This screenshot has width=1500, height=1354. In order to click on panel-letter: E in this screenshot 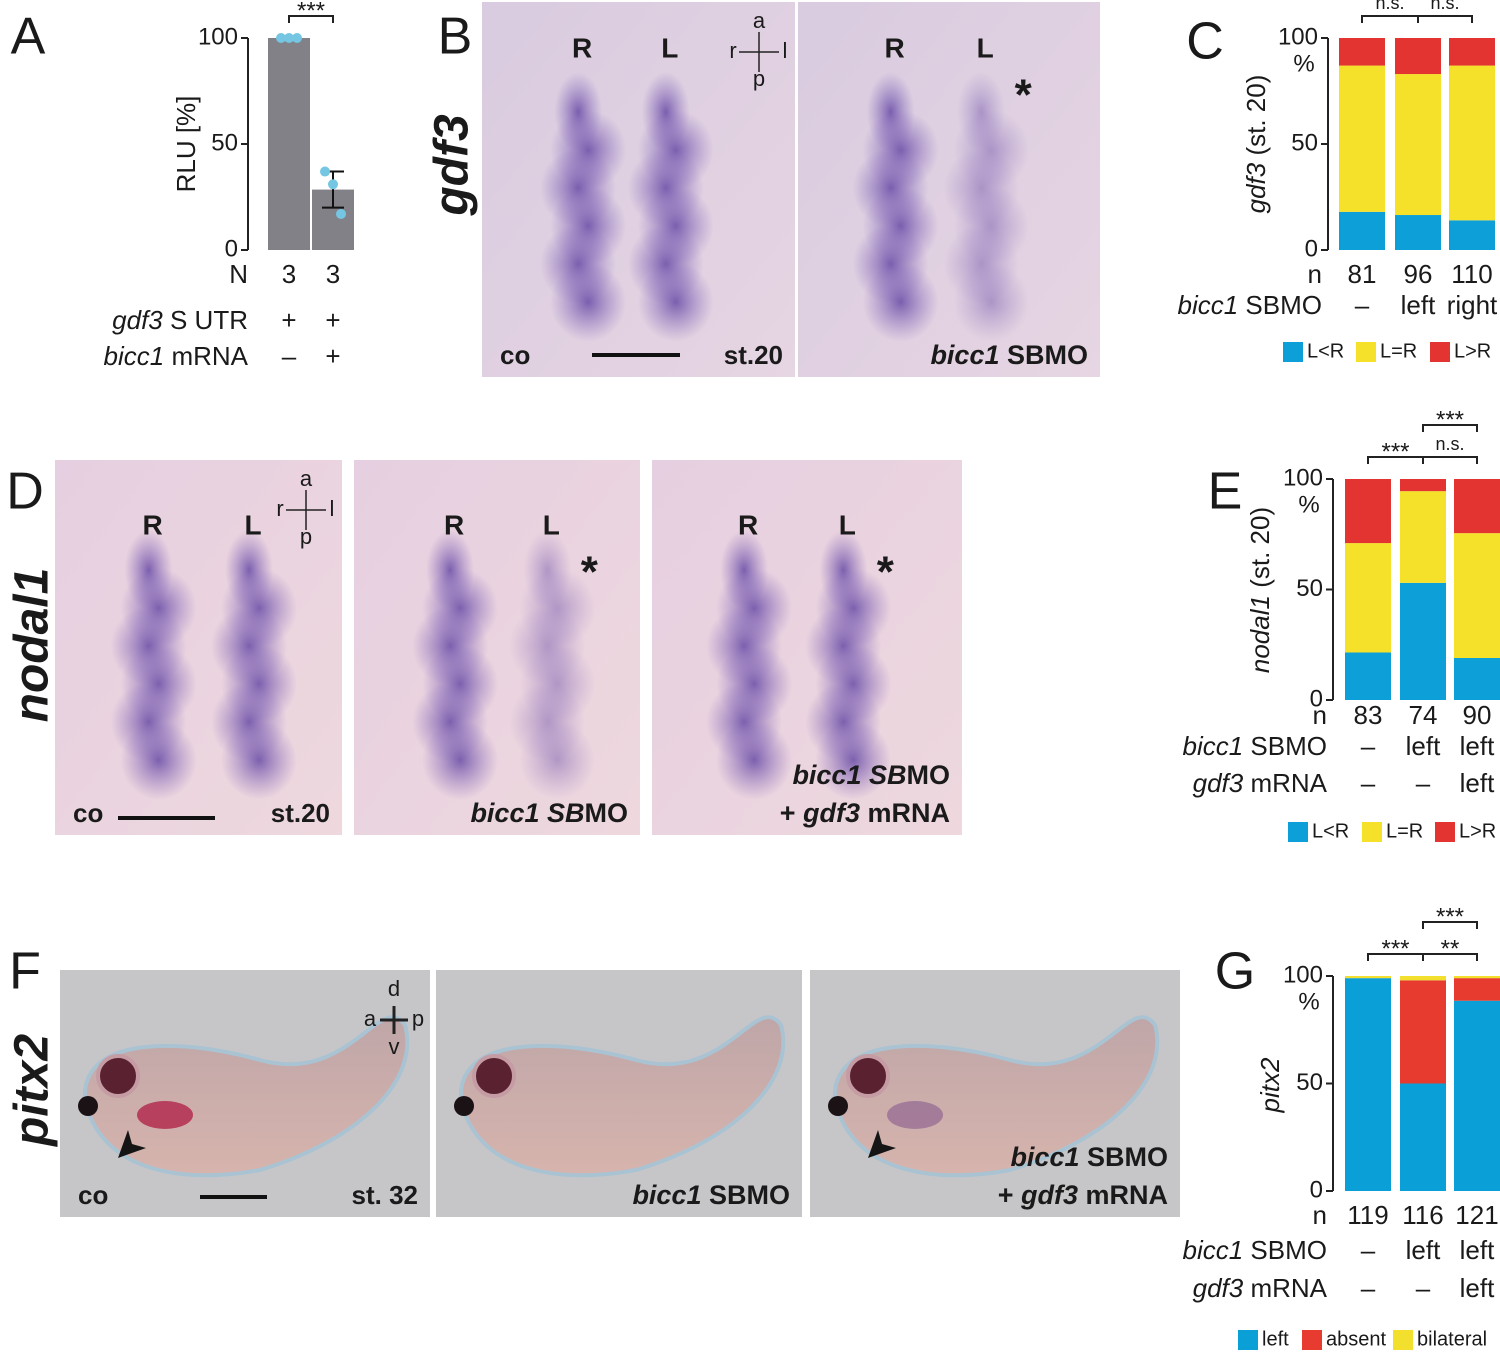, I will do `click(1225, 492)`.